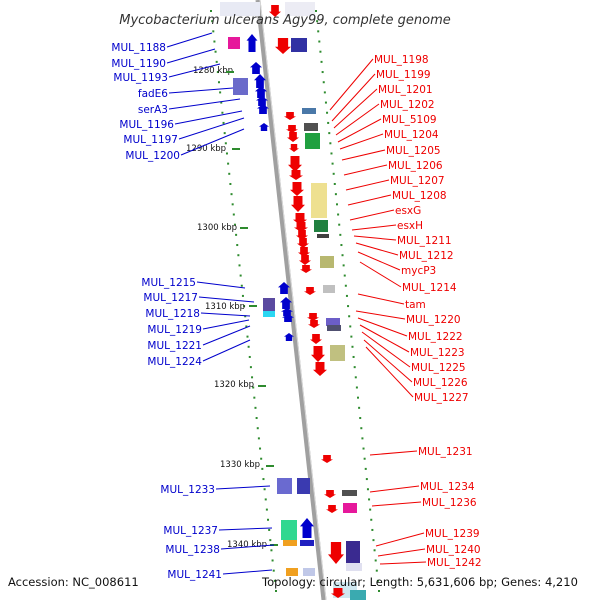 Image resolution: width=600 pixels, height=600 pixels. Describe the element at coordinates (405, 90) in the screenshot. I see `gene-label-reverse: MUL_1201` at that location.